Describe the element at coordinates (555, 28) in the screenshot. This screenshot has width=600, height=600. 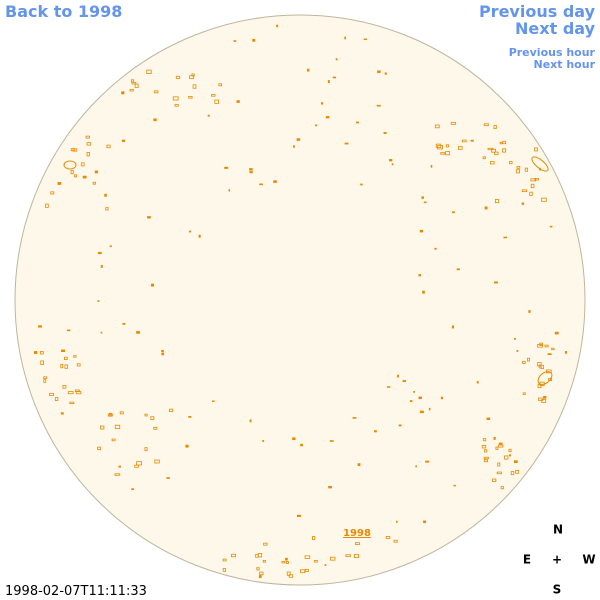
I see `next-day-link: Next day` at that location.